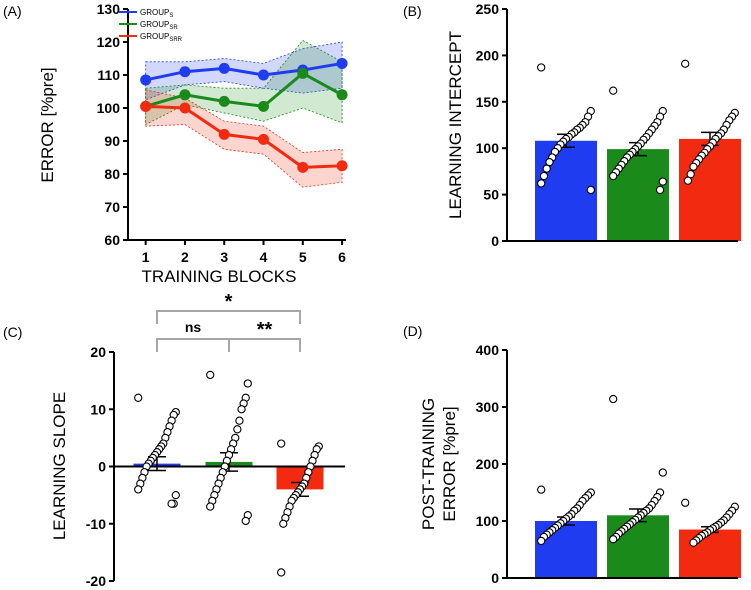  I want to click on legend-entry-s: GROUPS, so click(156, 13).